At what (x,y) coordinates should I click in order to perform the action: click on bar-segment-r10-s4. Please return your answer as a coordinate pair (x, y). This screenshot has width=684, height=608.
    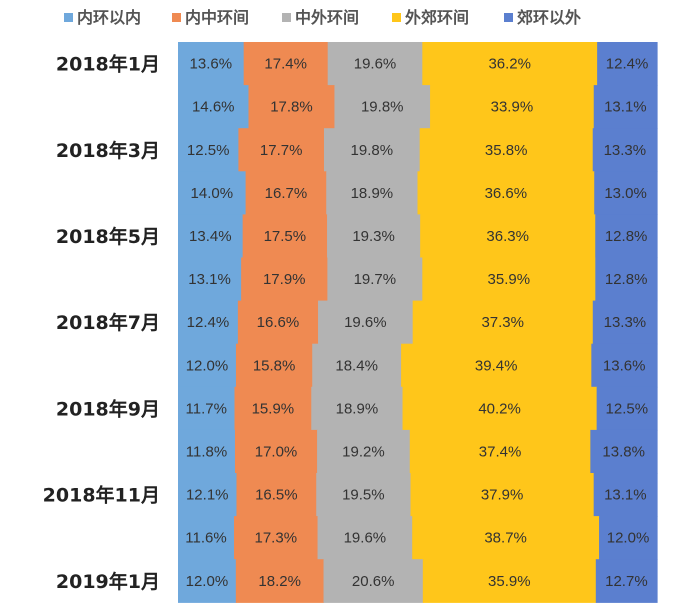
    Looking at the image, I should click on (625, 495).